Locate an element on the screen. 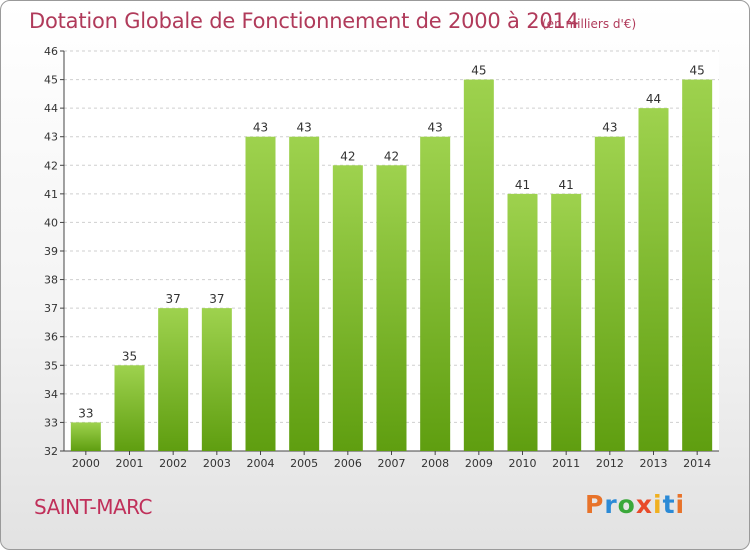  x-tick-label: 2002 is located at coordinates (173, 463).